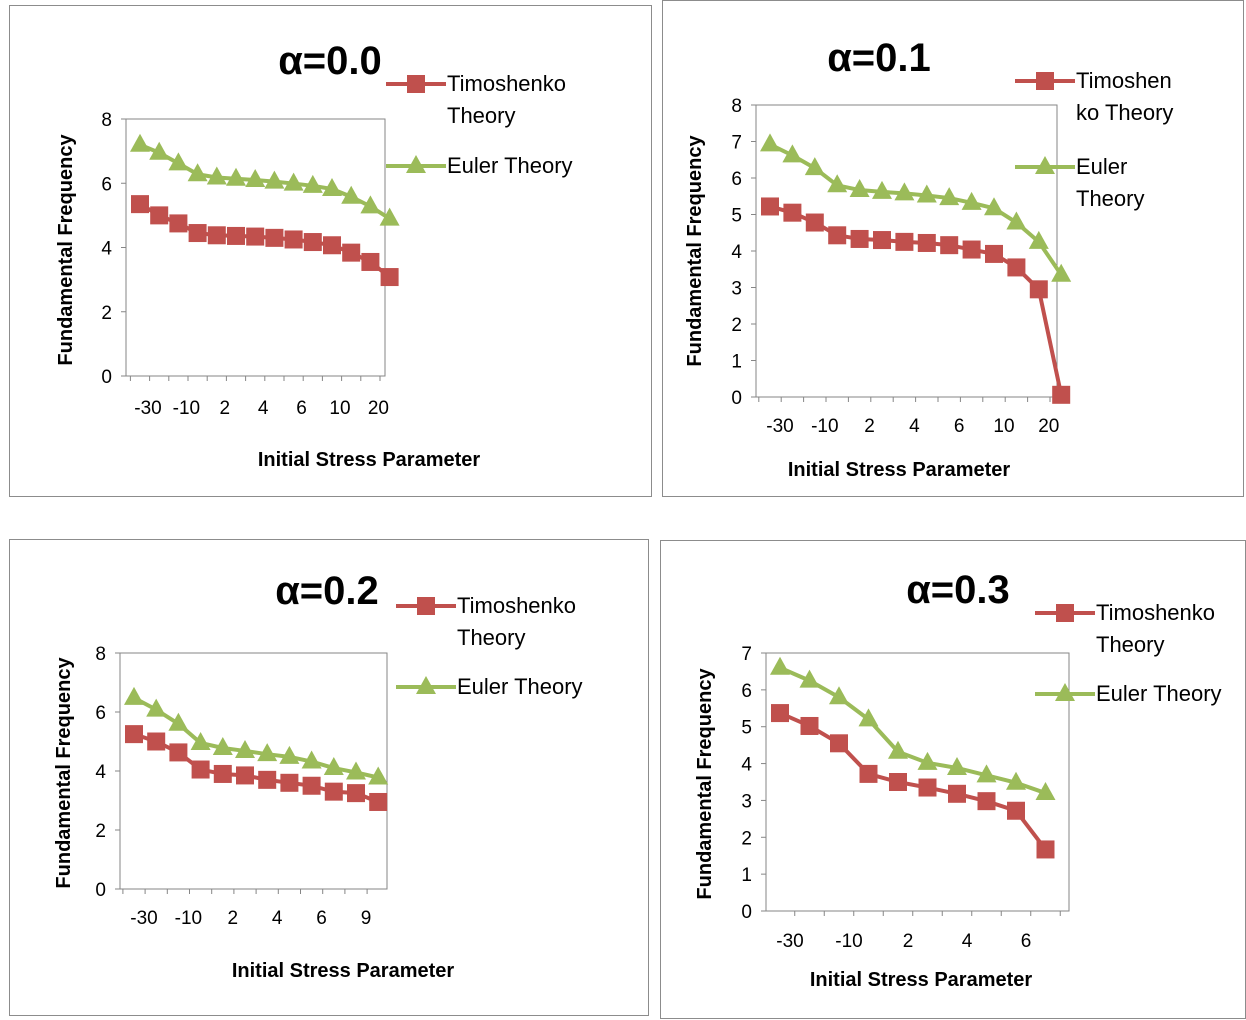 The height and width of the screenshot is (1020, 1246). I want to click on chart-title: α=0.2, so click(327, 591).